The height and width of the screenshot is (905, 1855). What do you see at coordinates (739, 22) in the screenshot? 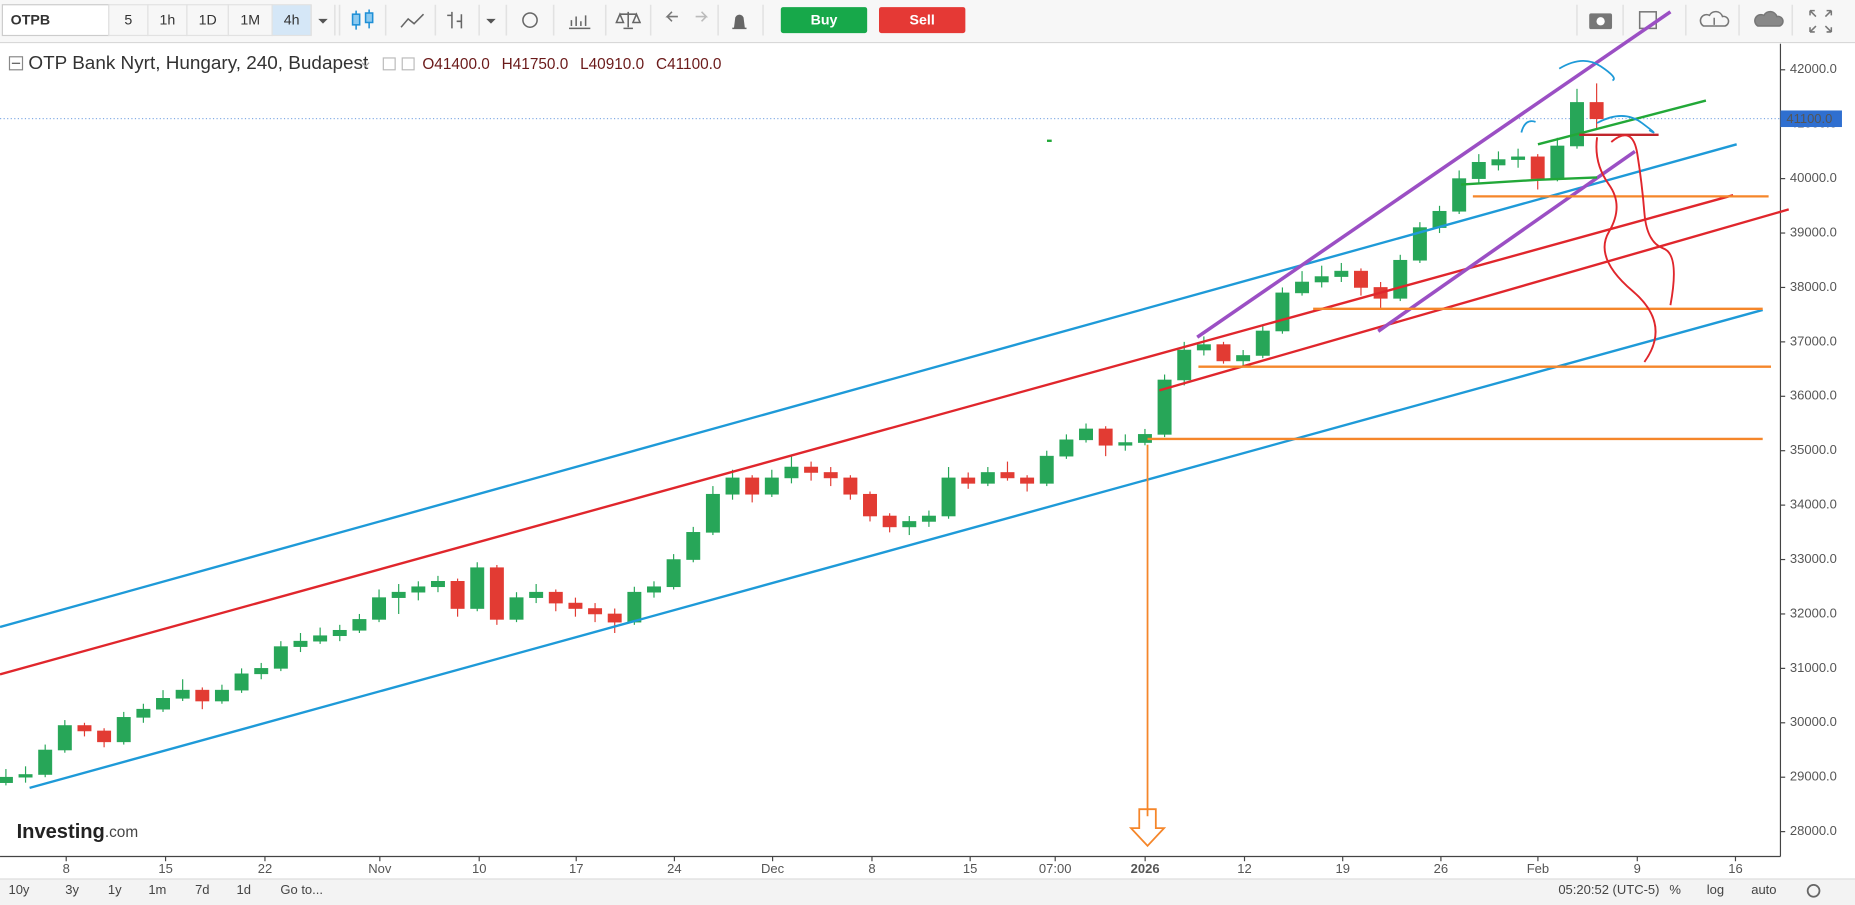
I see `alert-icon` at bounding box center [739, 22].